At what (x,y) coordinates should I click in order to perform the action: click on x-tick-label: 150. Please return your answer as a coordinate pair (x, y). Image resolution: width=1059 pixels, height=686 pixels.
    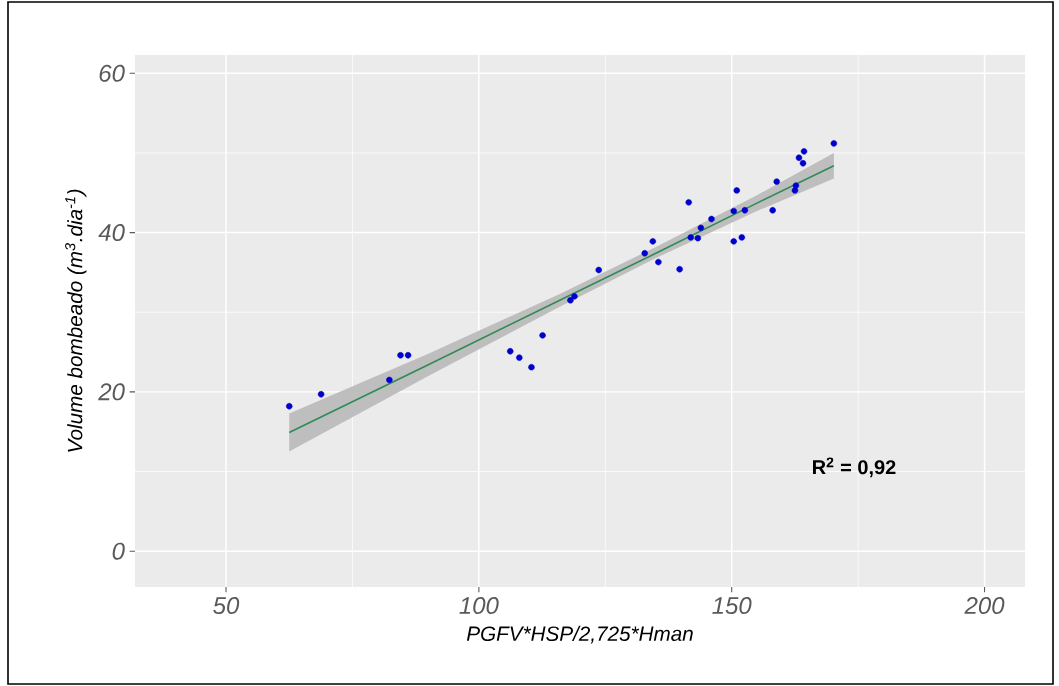
    Looking at the image, I should click on (732, 606).